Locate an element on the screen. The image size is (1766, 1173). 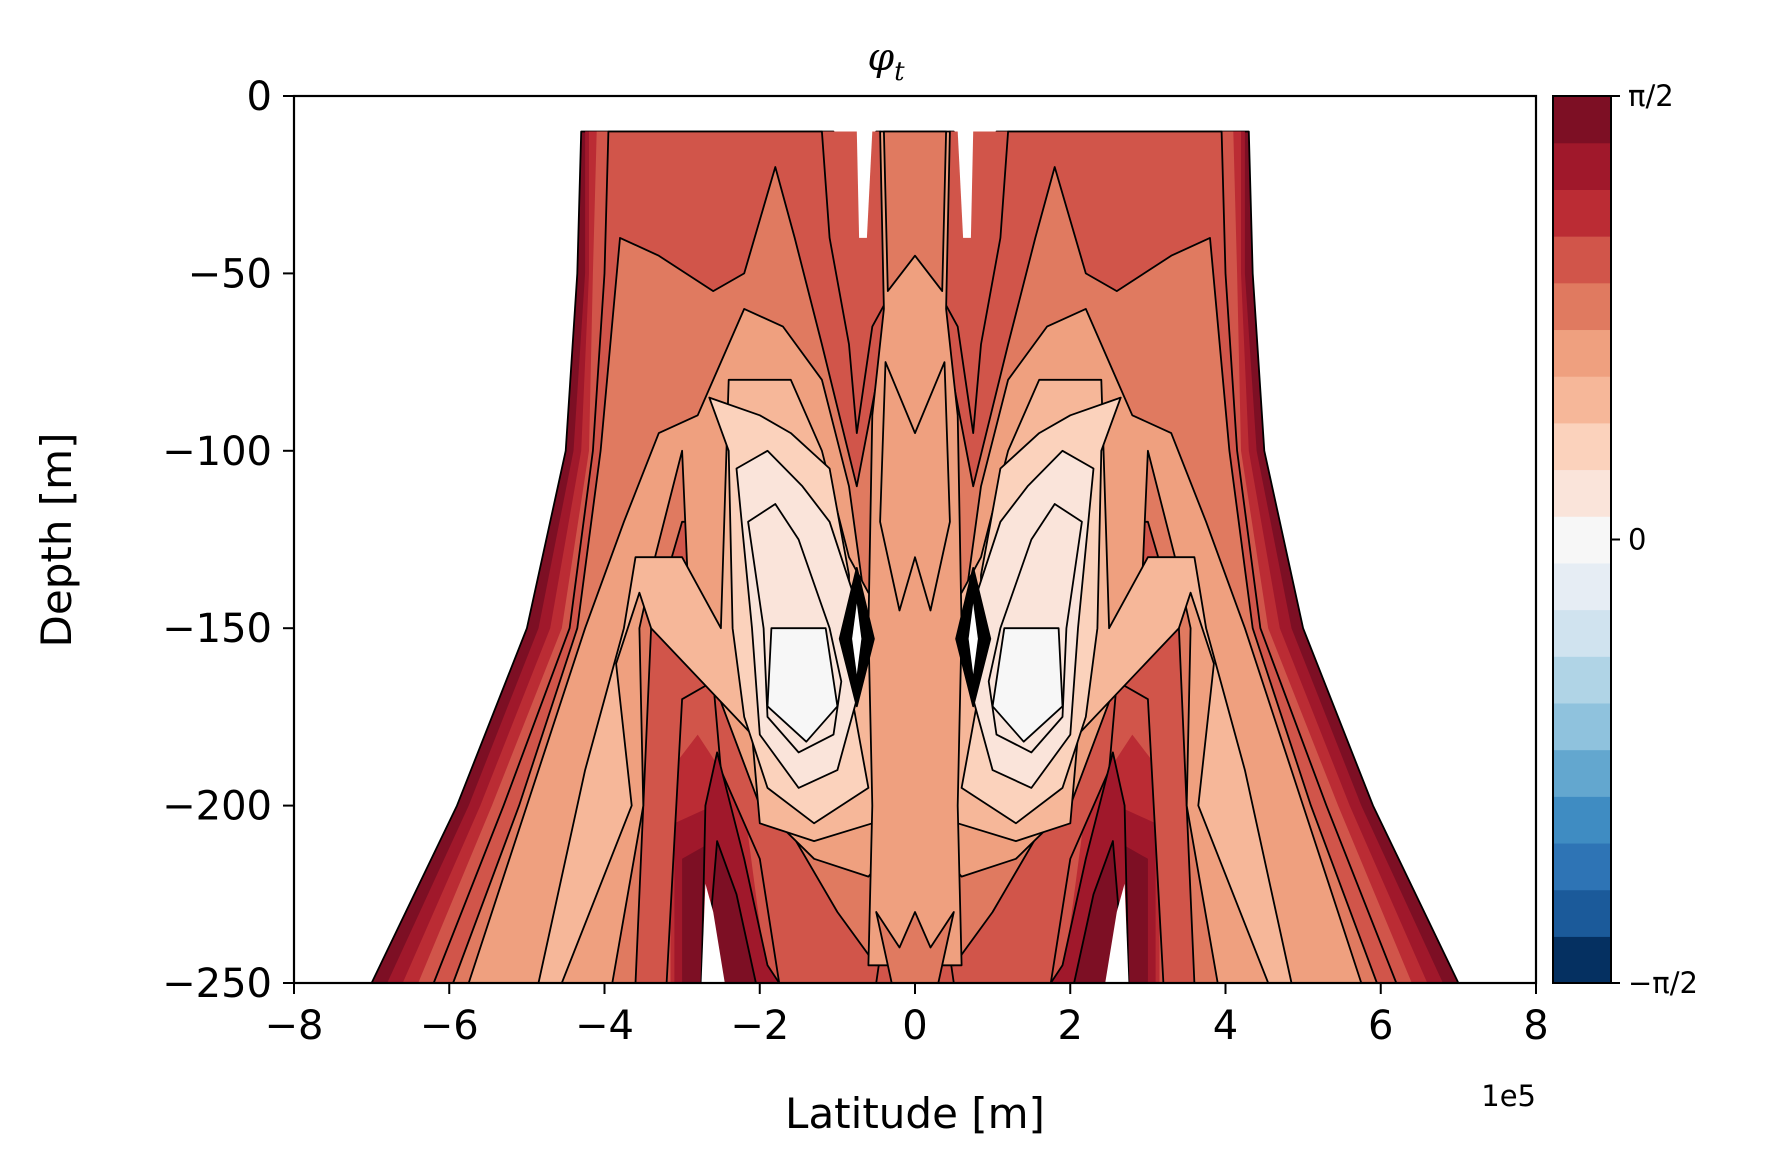
chart-title: φt is located at coordinates (886, 61).